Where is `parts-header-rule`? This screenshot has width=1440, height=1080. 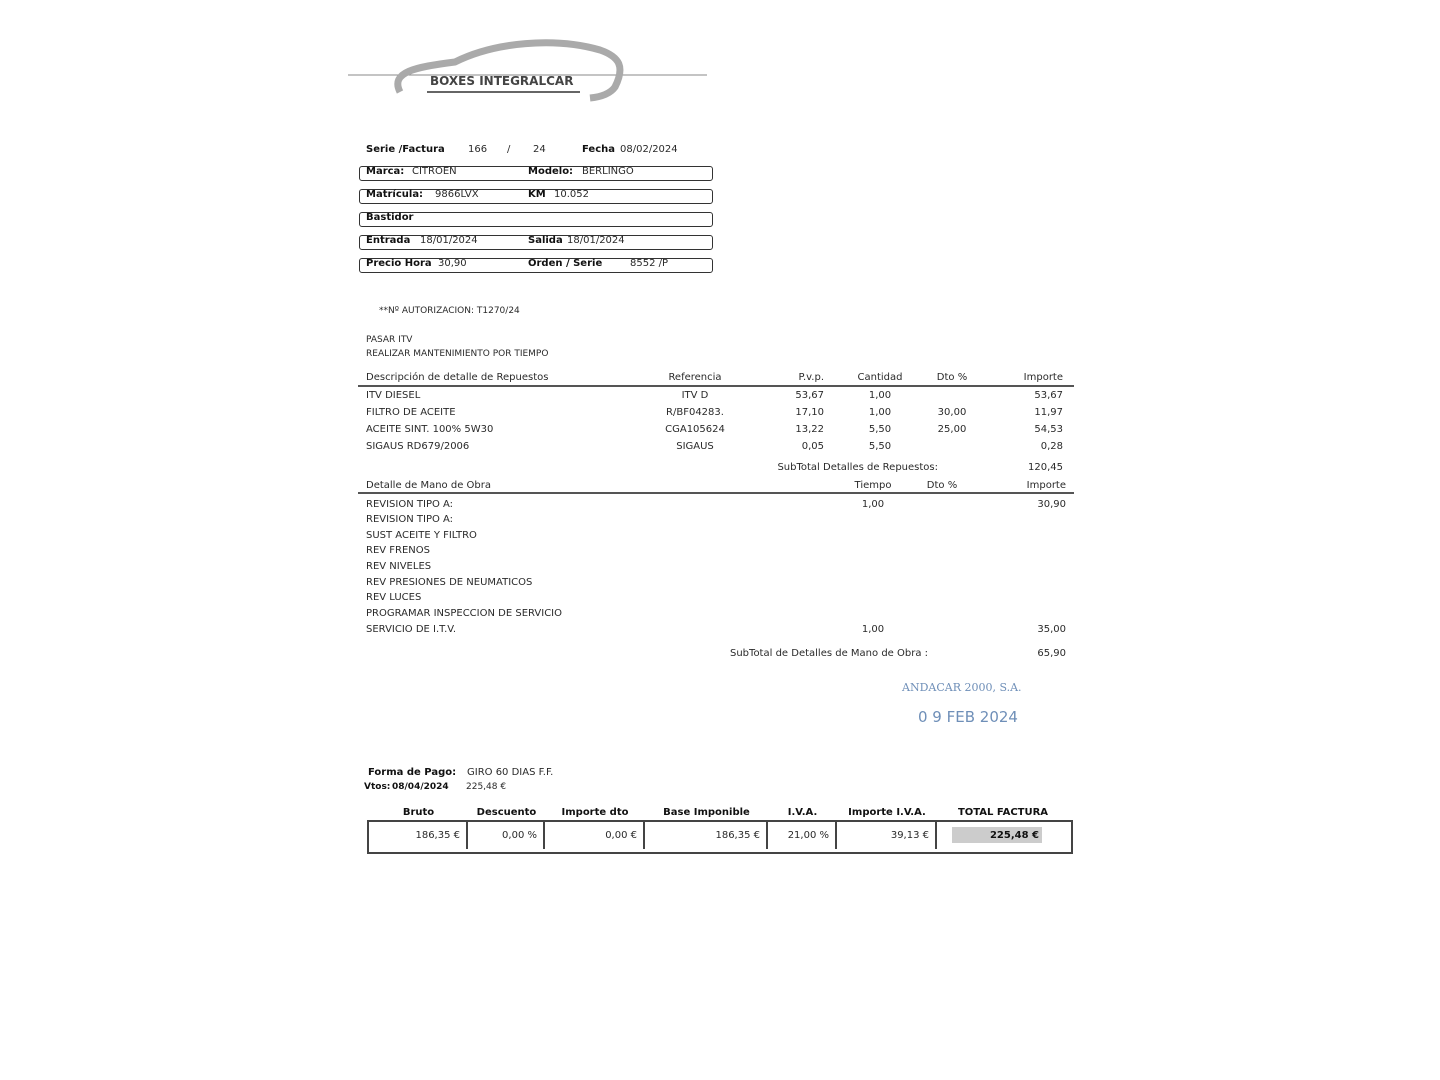 parts-header-rule is located at coordinates (716, 386).